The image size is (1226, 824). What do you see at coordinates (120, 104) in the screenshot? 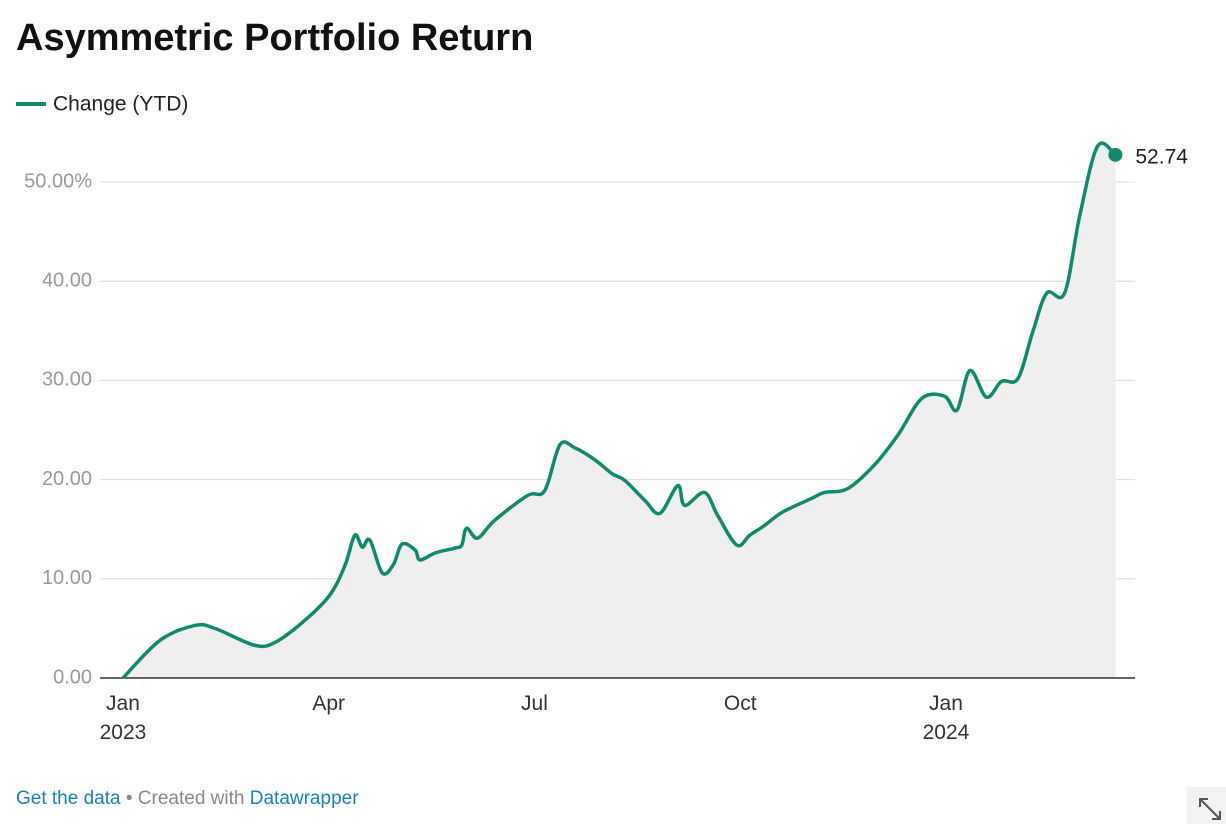
I see `legend-label: Change (YTD)` at bounding box center [120, 104].